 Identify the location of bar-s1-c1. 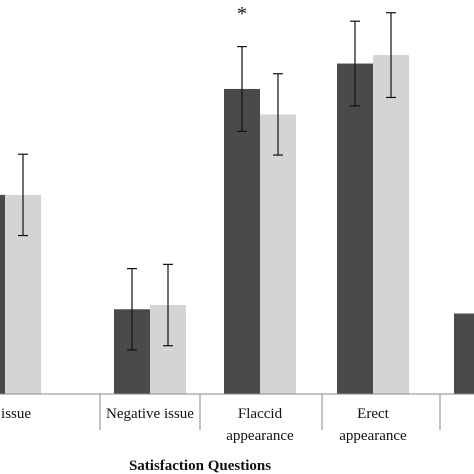
(2, 294).